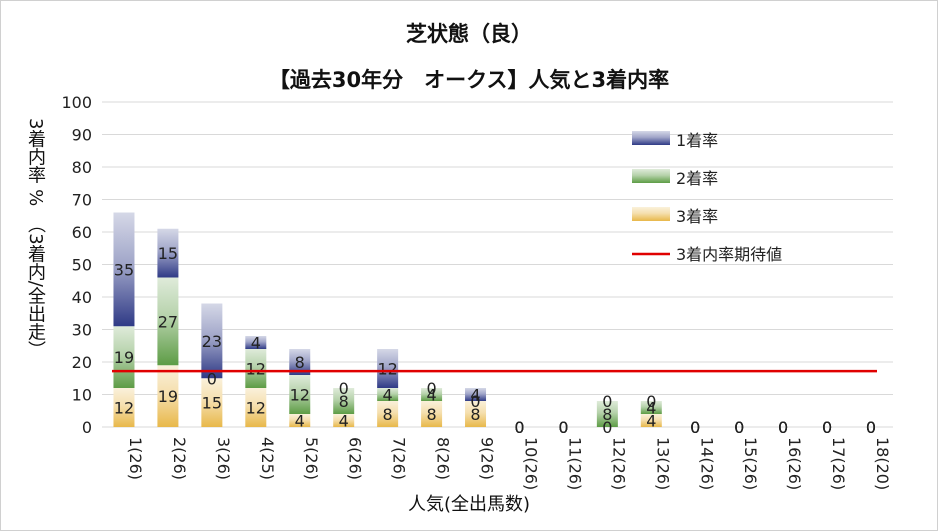 This screenshot has height=531, width=938. Describe the element at coordinates (76, 102) in the screenshot. I see `y-tick-label: 100` at that location.